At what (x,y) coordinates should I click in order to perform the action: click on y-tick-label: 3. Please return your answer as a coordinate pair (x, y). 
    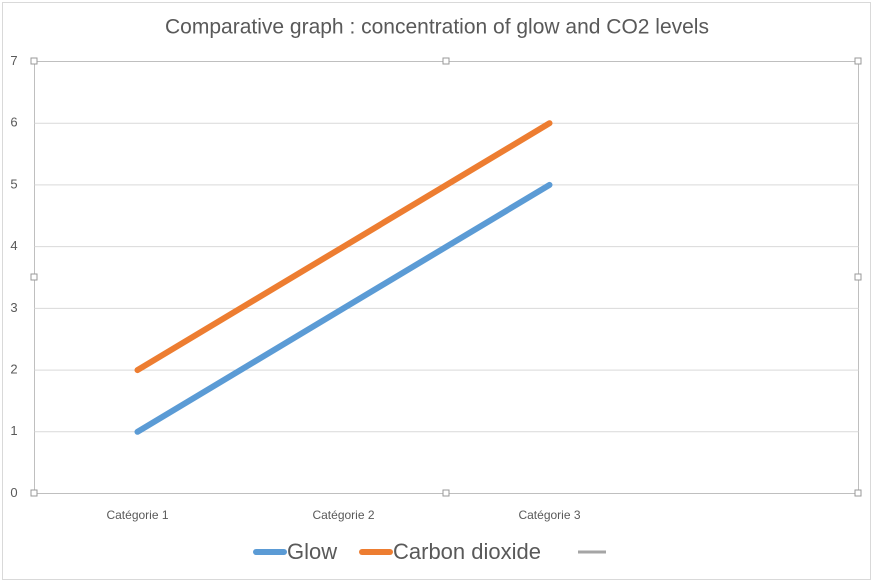
    Looking at the image, I should click on (13, 307).